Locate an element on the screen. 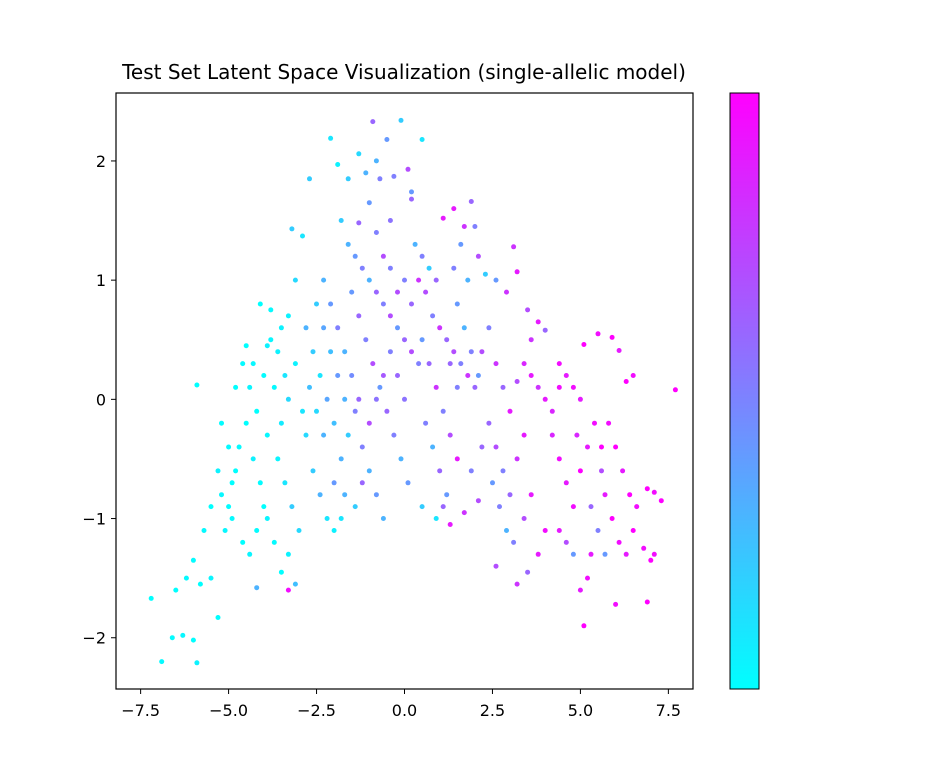 The width and height of the screenshot is (930, 775). y-tick-label: −2 is located at coordinates (94, 638).